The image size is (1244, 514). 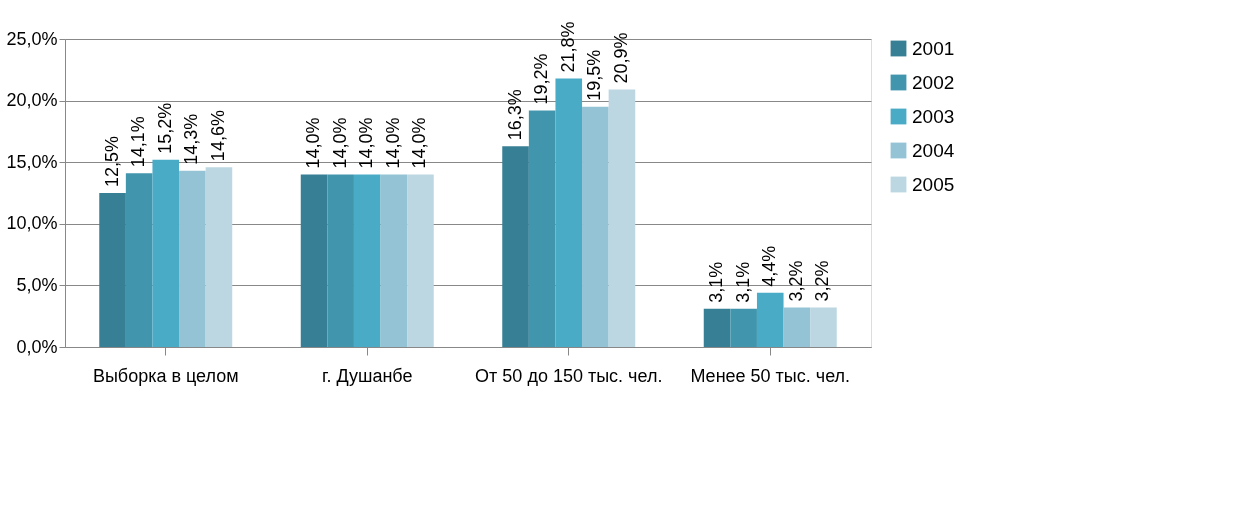 What do you see at coordinates (933, 150) in the screenshot?
I see `legend-label: 2004` at bounding box center [933, 150].